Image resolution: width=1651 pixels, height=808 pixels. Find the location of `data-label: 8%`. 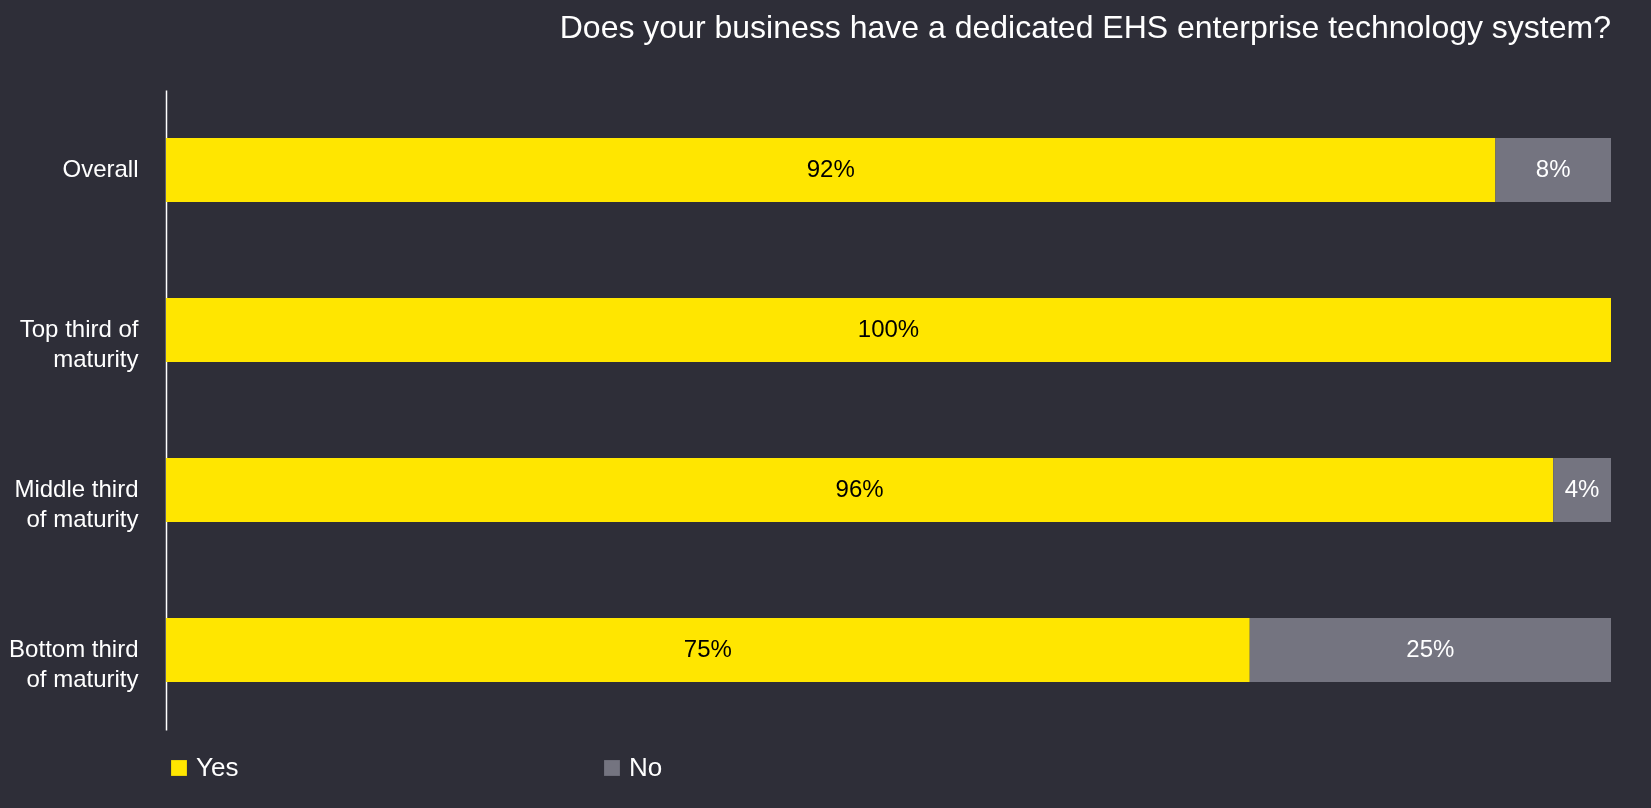

data-label: 8% is located at coordinates (1553, 168).